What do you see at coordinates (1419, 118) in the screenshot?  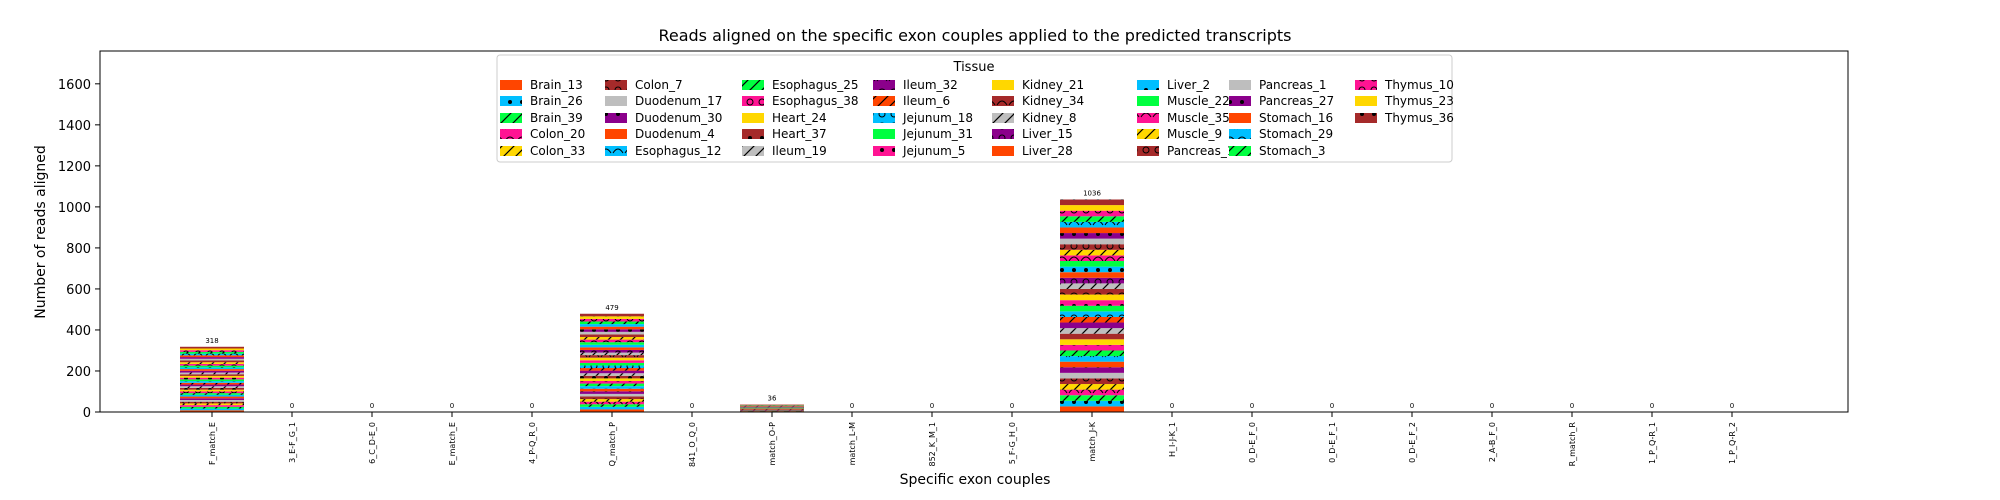 I see `legend-label: Thymus_36` at bounding box center [1419, 118].